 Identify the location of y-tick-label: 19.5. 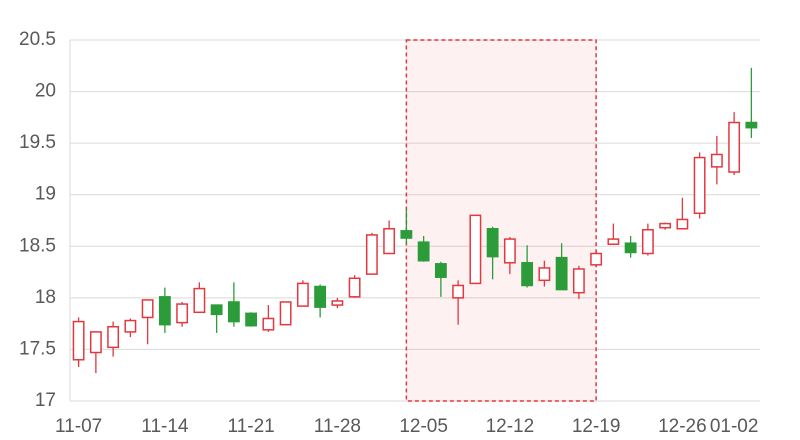
(37, 142).